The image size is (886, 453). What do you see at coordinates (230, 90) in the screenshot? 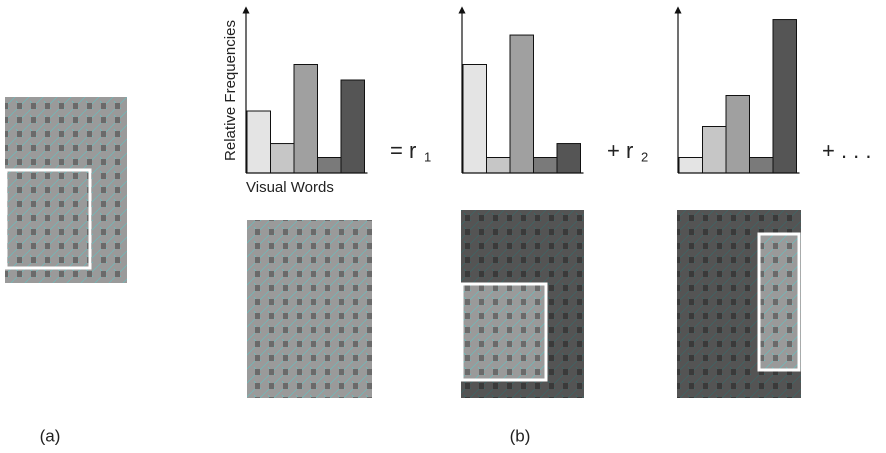
I see `y-axis-label: Relative Frequencies` at bounding box center [230, 90].